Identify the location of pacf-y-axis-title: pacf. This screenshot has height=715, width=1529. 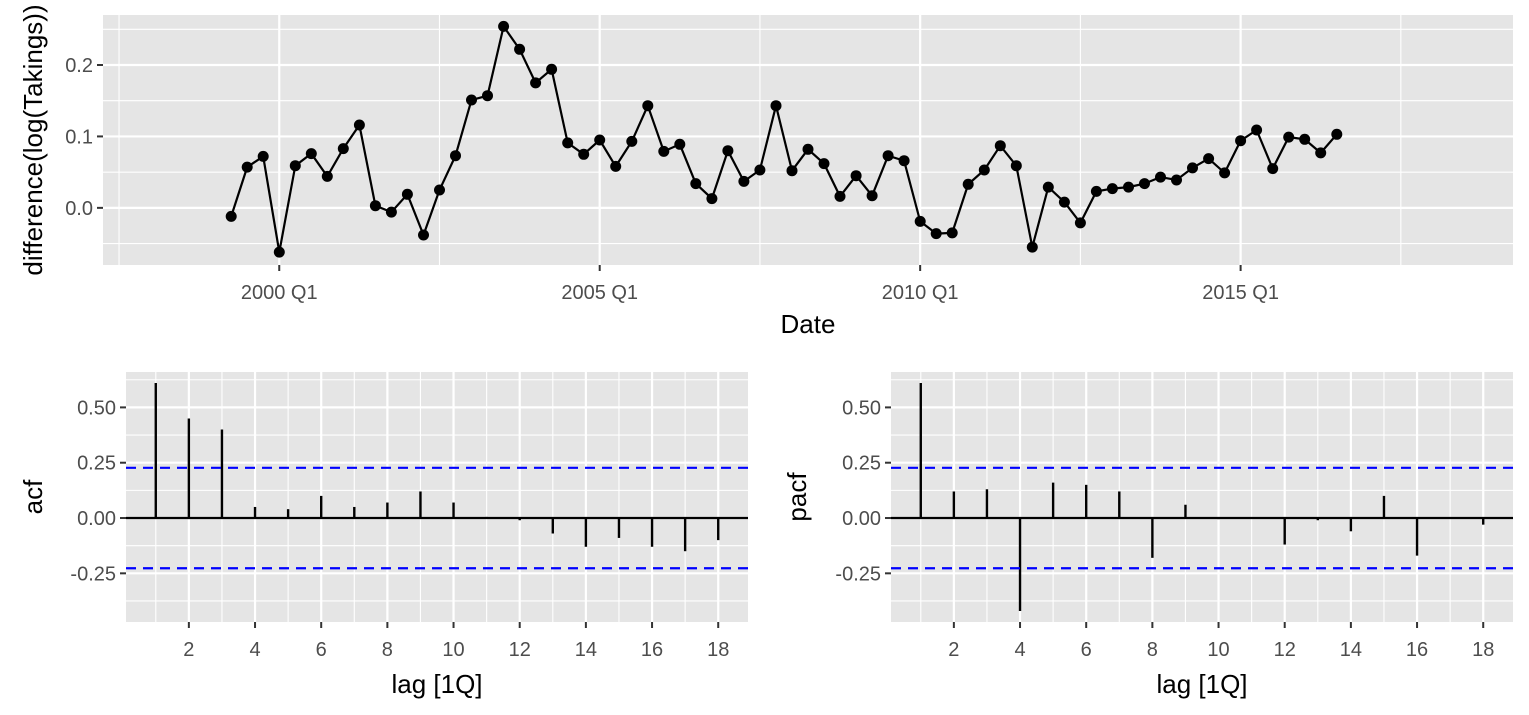
(797, 497).